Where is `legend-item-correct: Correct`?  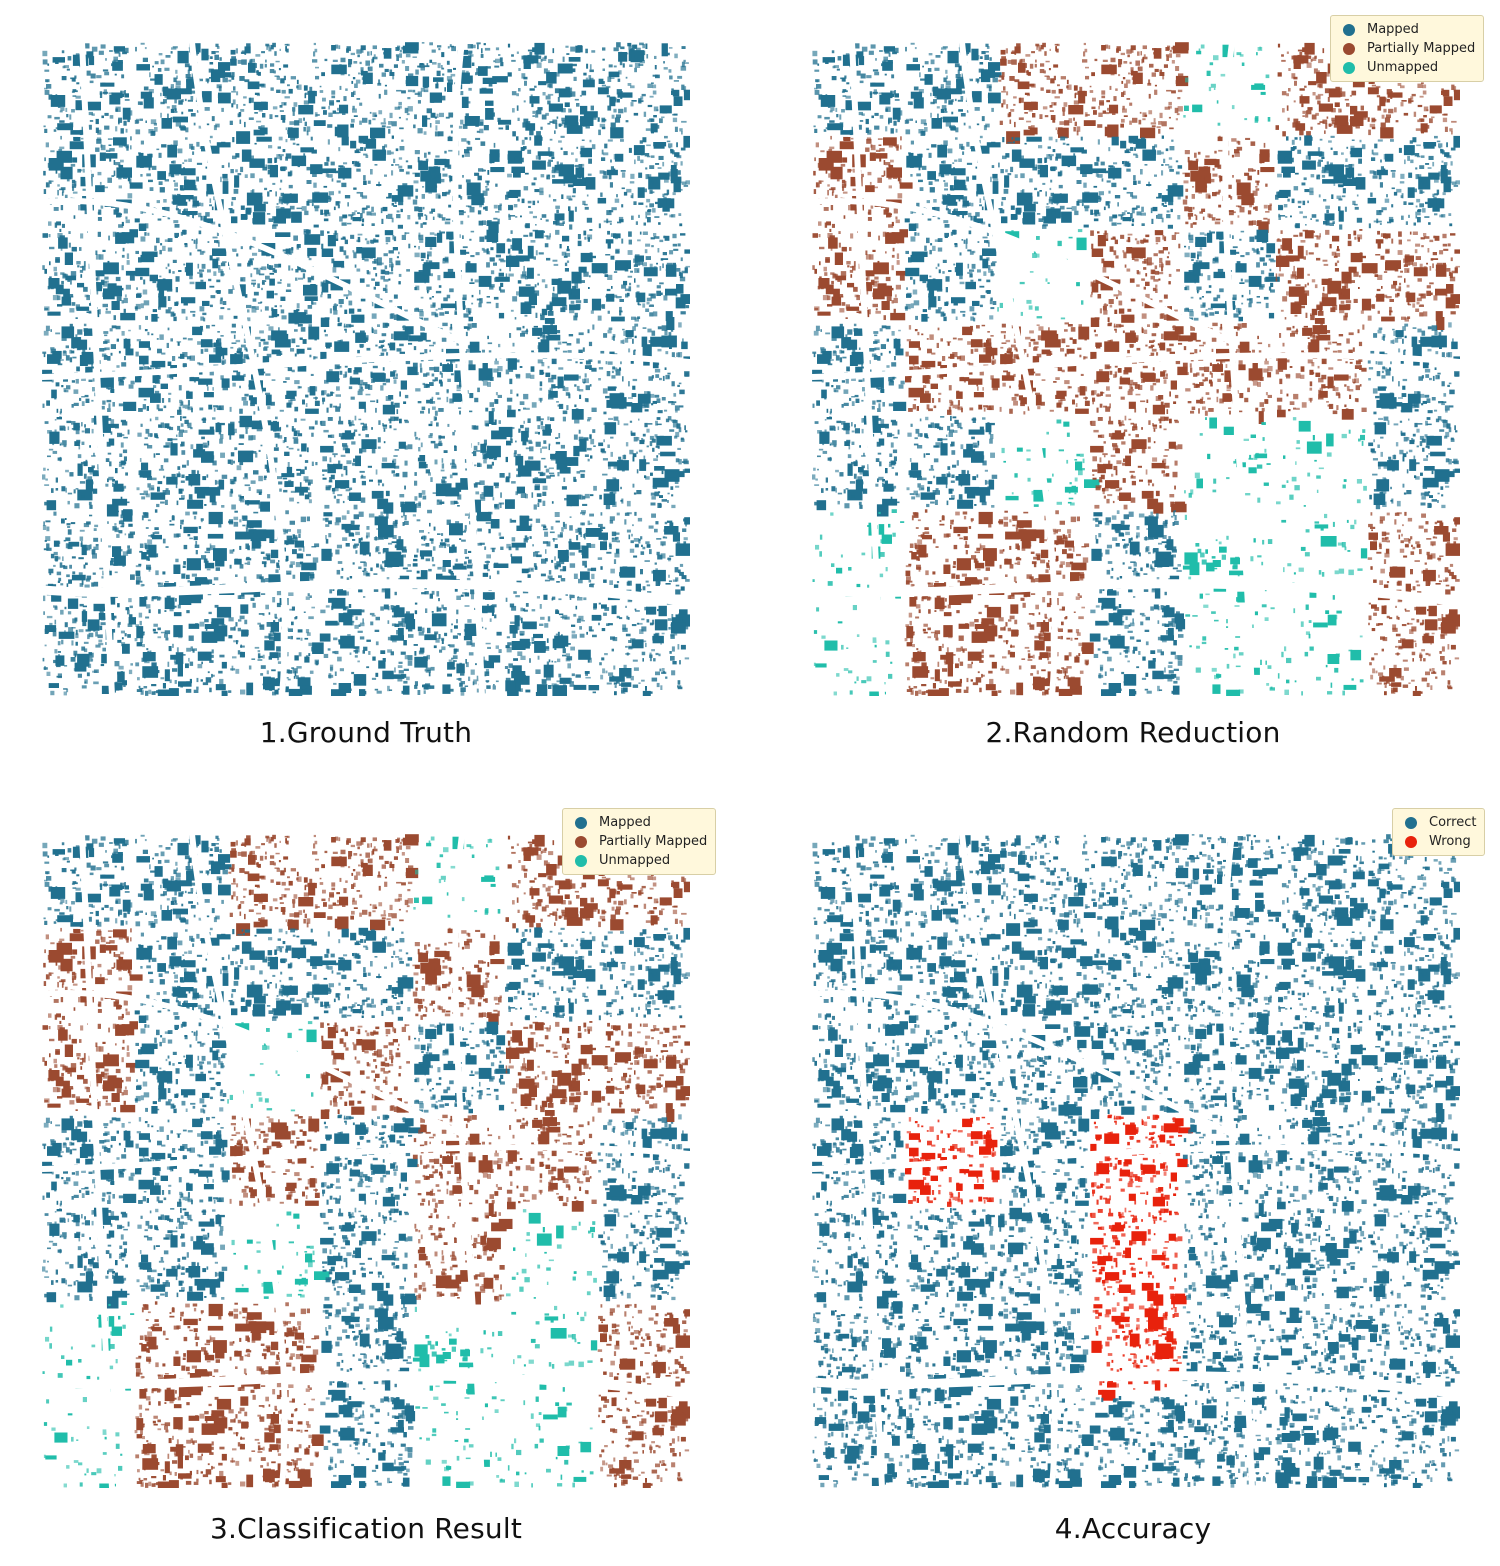
legend-item-correct: Correct is located at coordinates (1437, 822).